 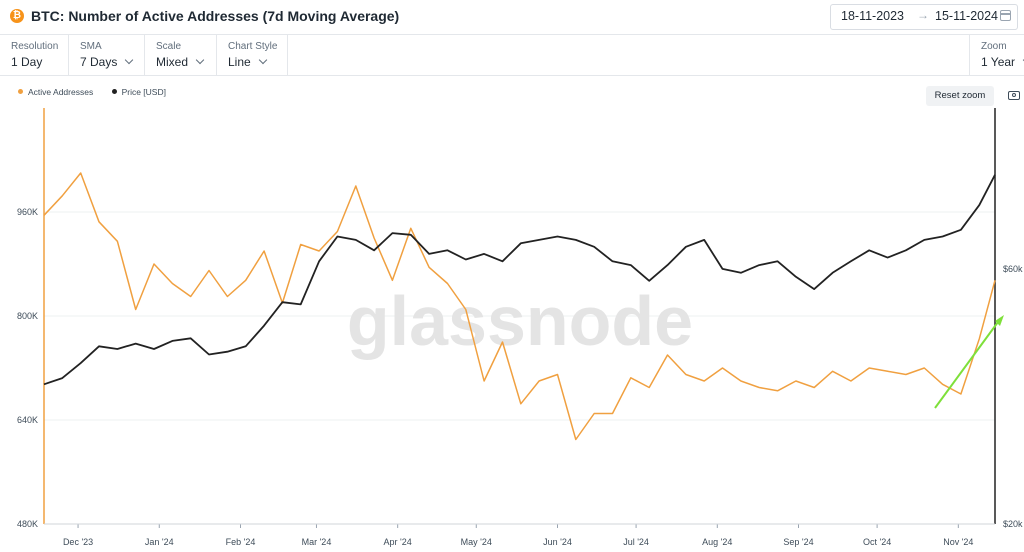 I want to click on x-tick-label: Nov '24, so click(x=958, y=542).